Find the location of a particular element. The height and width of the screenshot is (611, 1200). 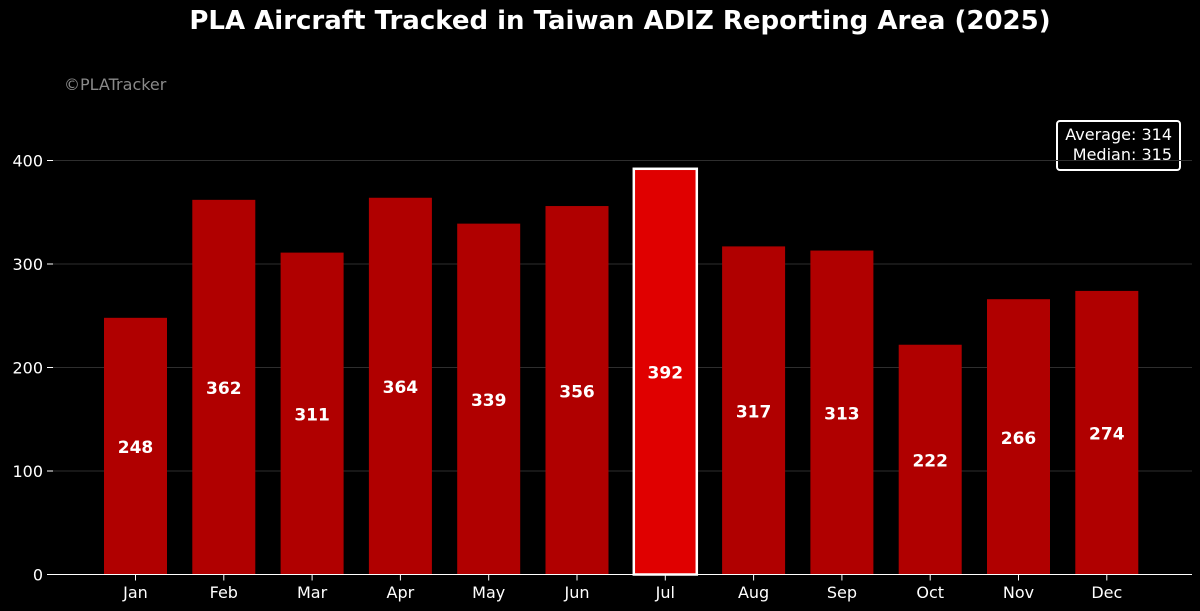

average-stat: Average: 314 is located at coordinates (1118, 134).